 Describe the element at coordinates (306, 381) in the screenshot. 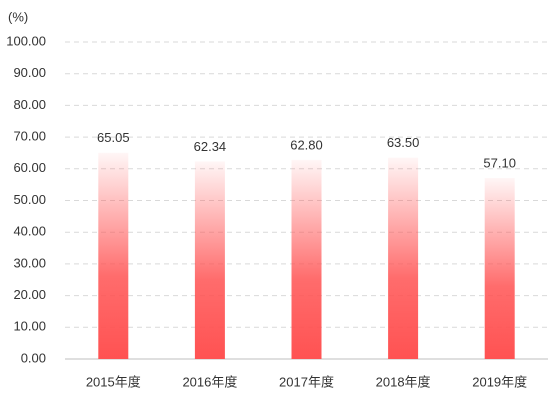

I see `x-tick-label: 2017年度` at that location.